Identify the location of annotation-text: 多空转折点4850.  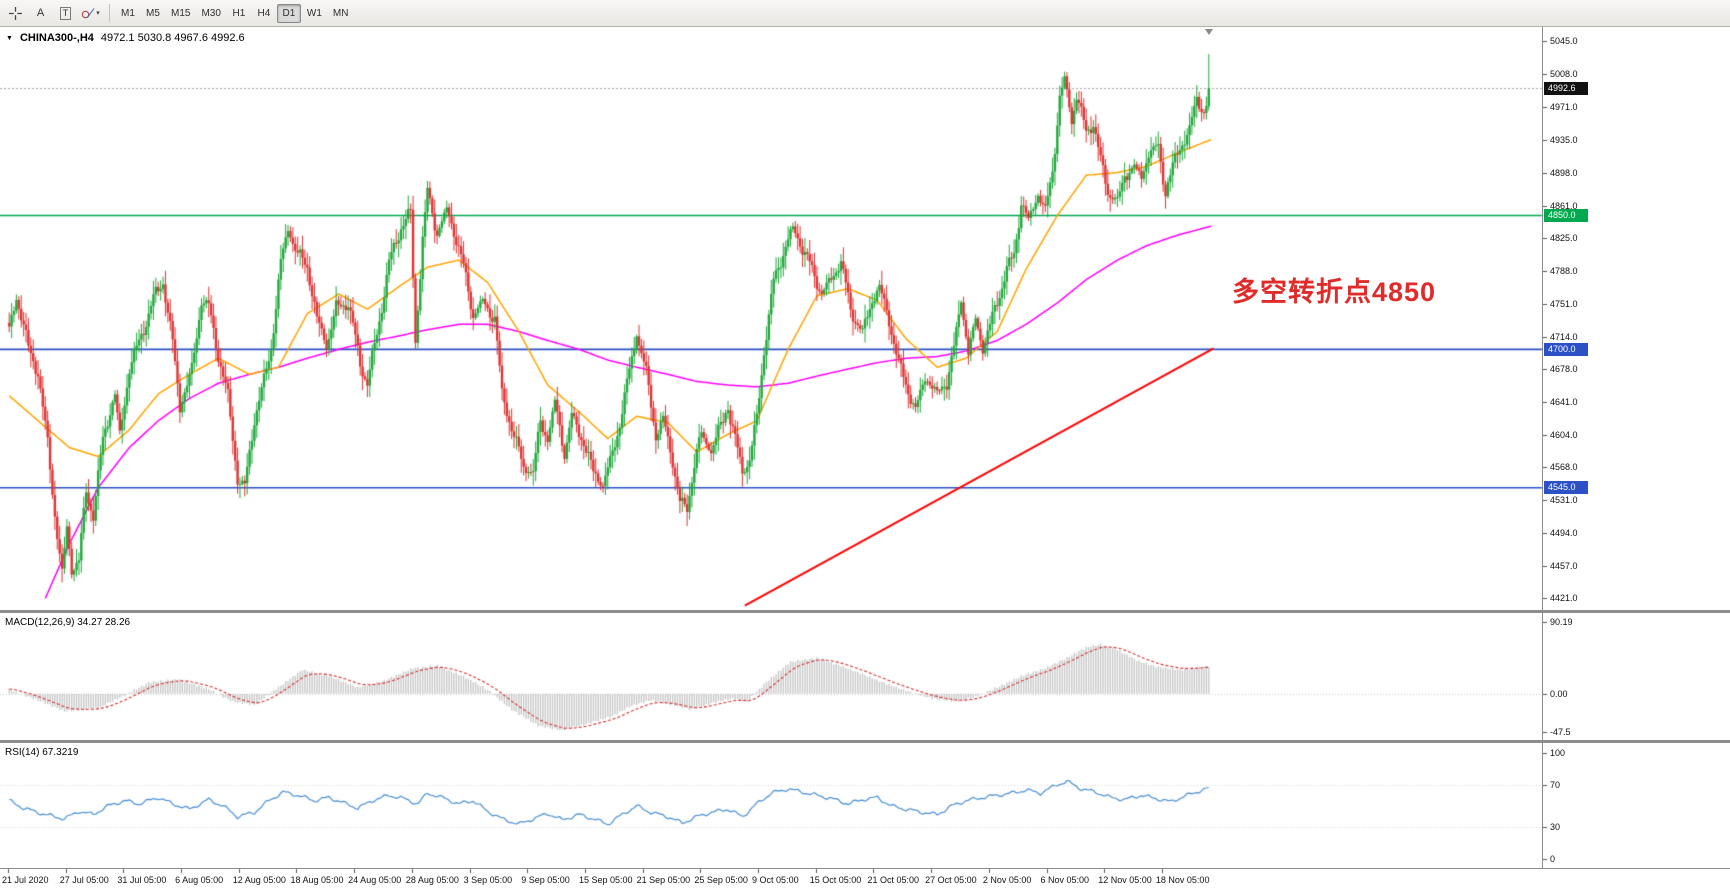
(1334, 292).